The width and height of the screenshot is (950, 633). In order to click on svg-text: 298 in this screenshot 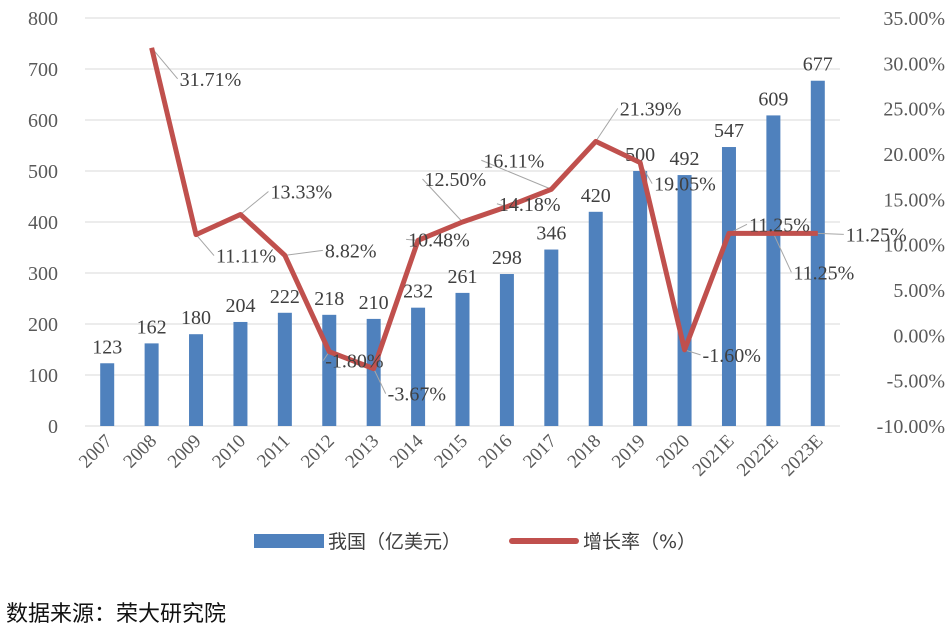, I will do `click(507, 258)`.